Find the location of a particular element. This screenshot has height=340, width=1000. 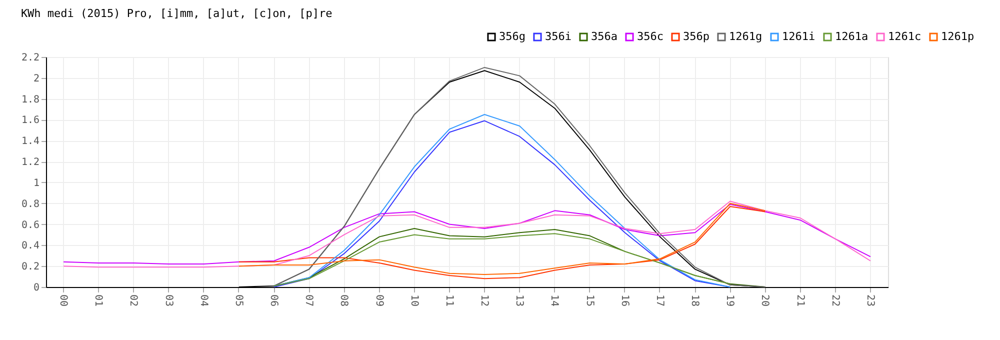

legend-label: 356a is located at coordinates (604, 36).